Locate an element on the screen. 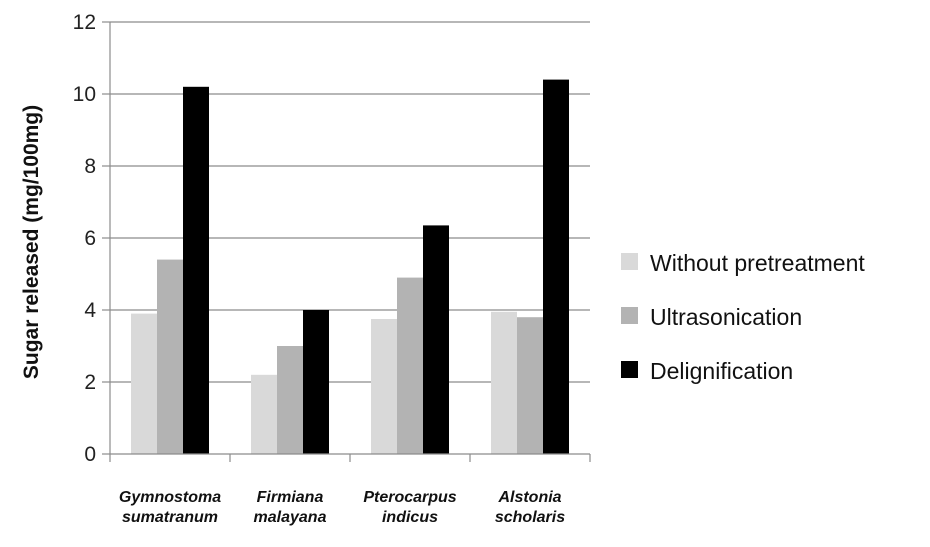 The width and height of the screenshot is (930, 547). x-tick-label: Firmiana malayana is located at coordinates (290, 507).